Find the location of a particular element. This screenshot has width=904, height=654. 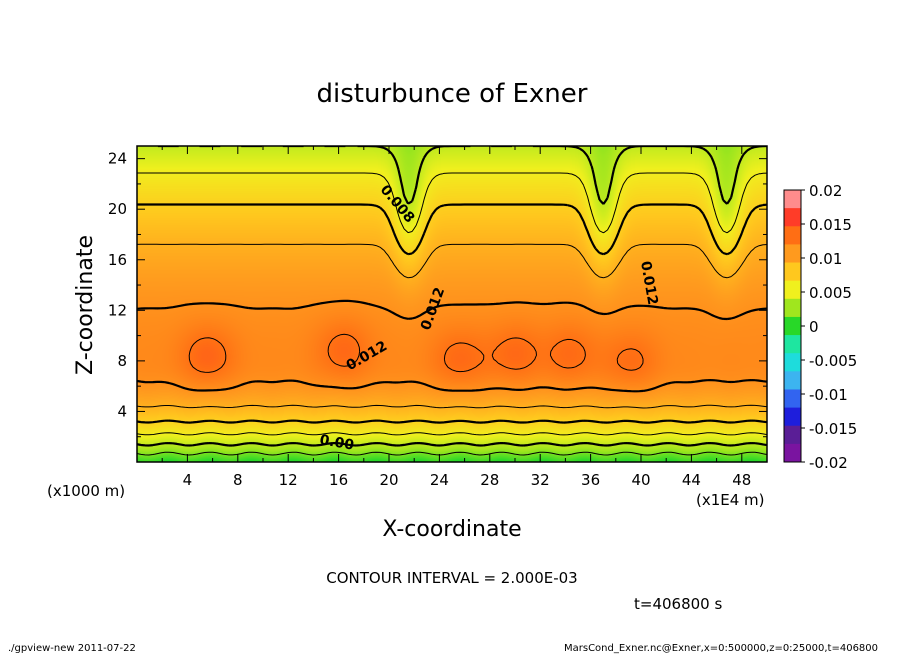

colorbar-tick-label: -0.02 is located at coordinates (828, 463).